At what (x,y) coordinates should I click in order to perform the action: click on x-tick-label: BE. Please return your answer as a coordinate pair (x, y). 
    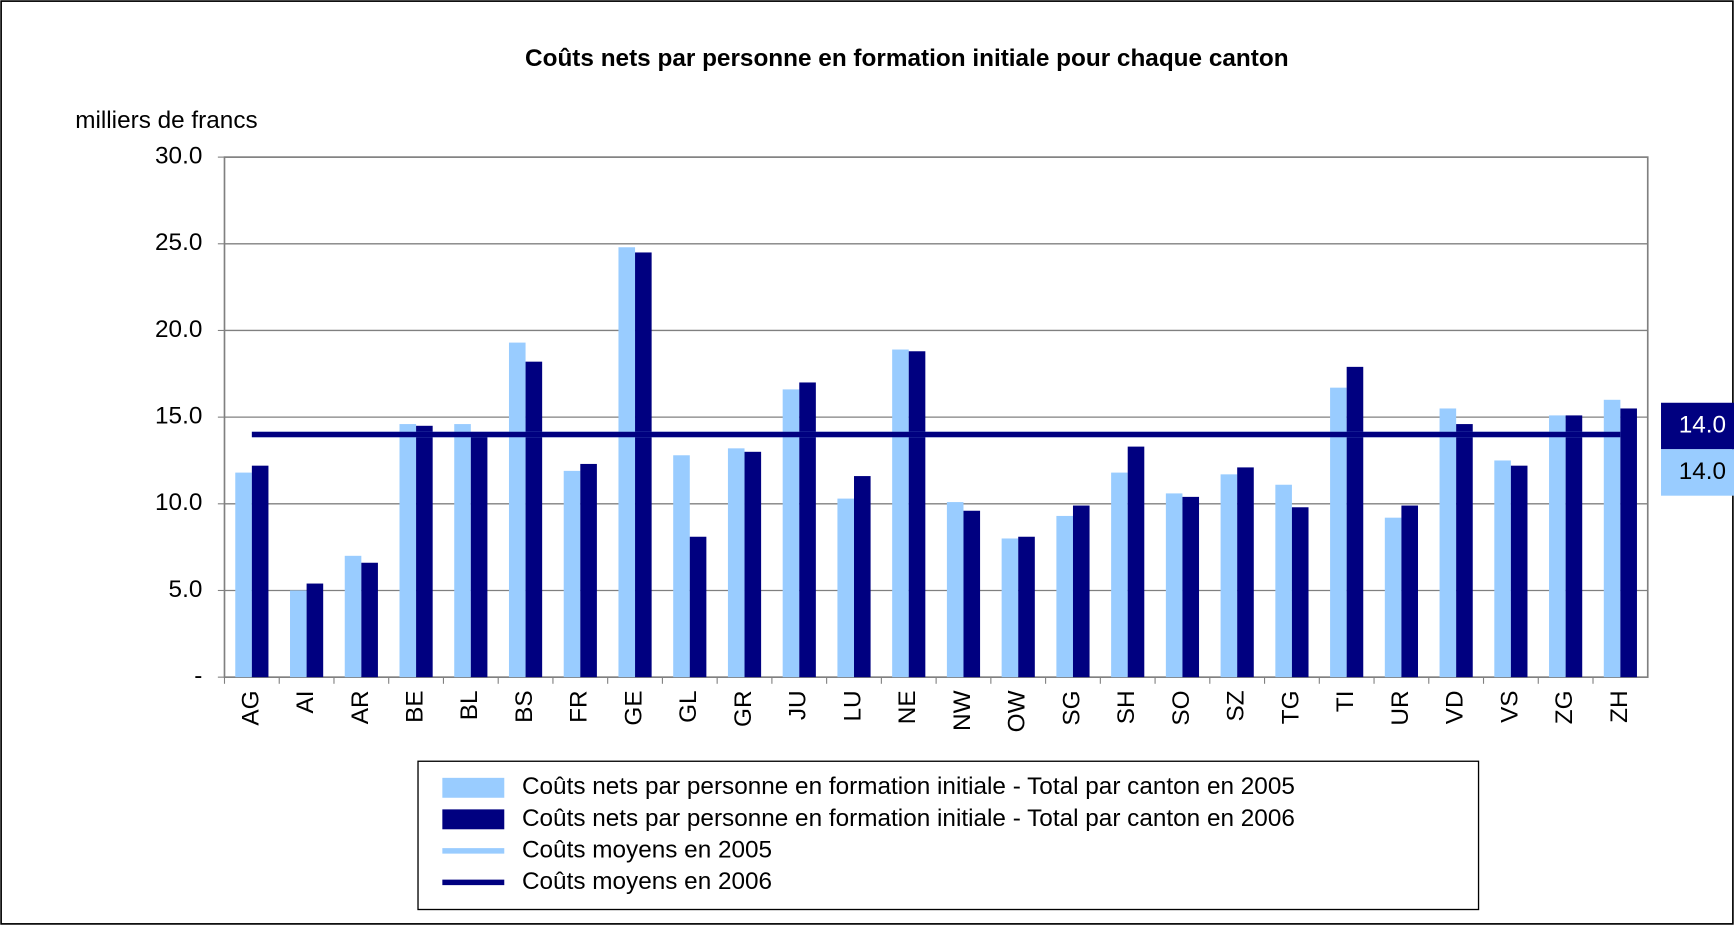
    Looking at the image, I should click on (415, 706).